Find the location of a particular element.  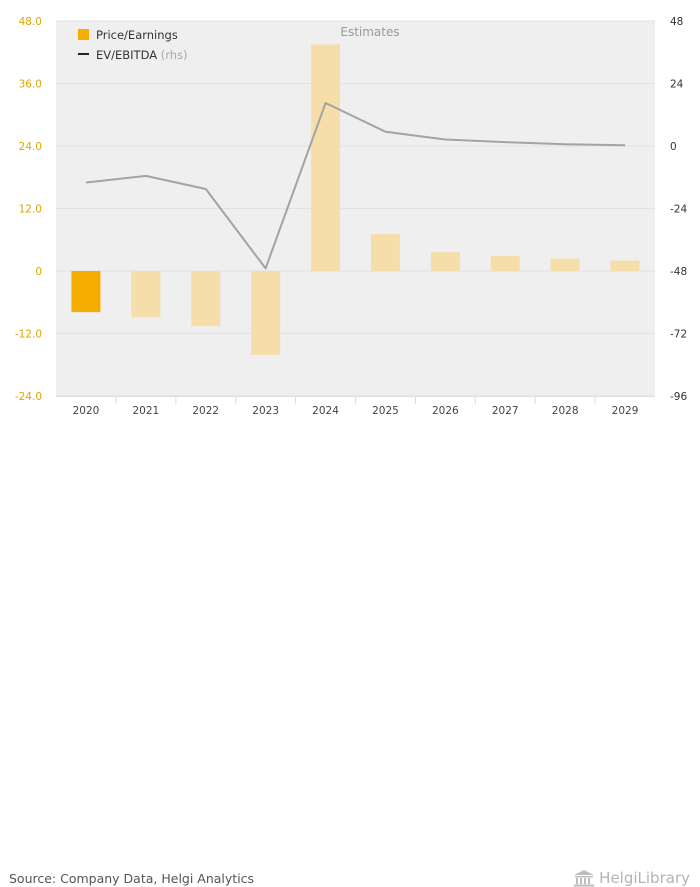

left-axis-tick-label: 0 is located at coordinates (38, 272).